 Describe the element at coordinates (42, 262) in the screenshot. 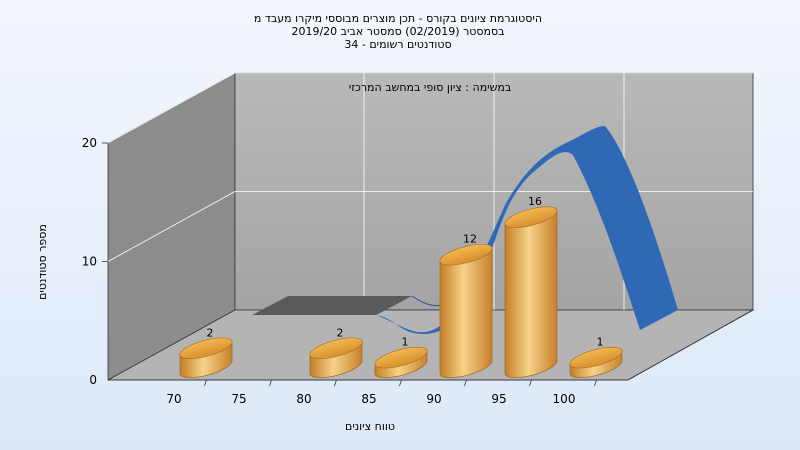

I see `y-axis-label: מספר סטודנטים` at that location.